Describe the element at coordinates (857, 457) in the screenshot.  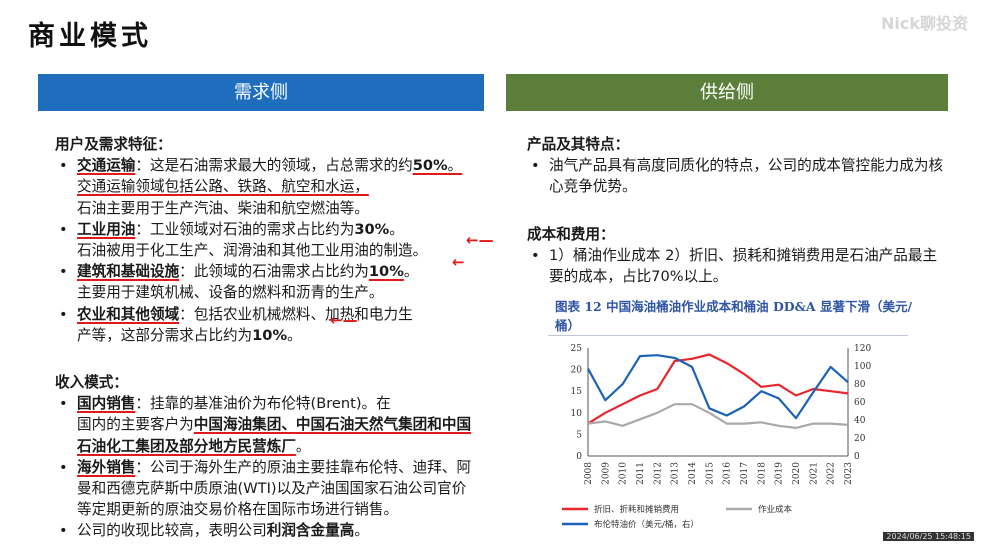
I see `y-right-tick-label: 0` at that location.